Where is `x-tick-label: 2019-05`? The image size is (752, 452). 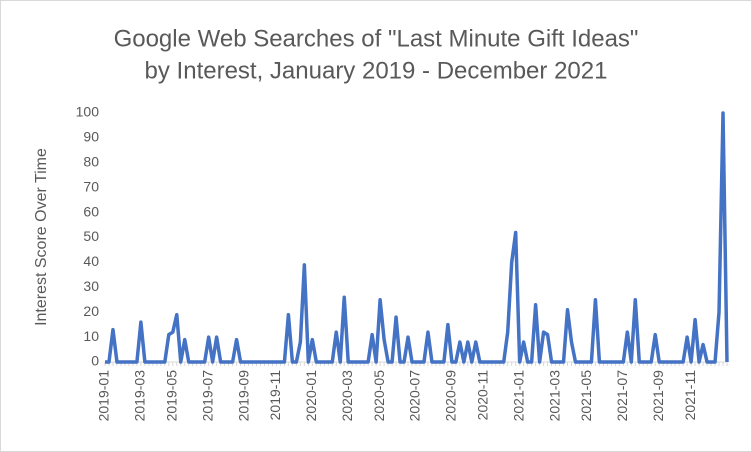
x-tick-label: 2019-05 is located at coordinates (171, 396).